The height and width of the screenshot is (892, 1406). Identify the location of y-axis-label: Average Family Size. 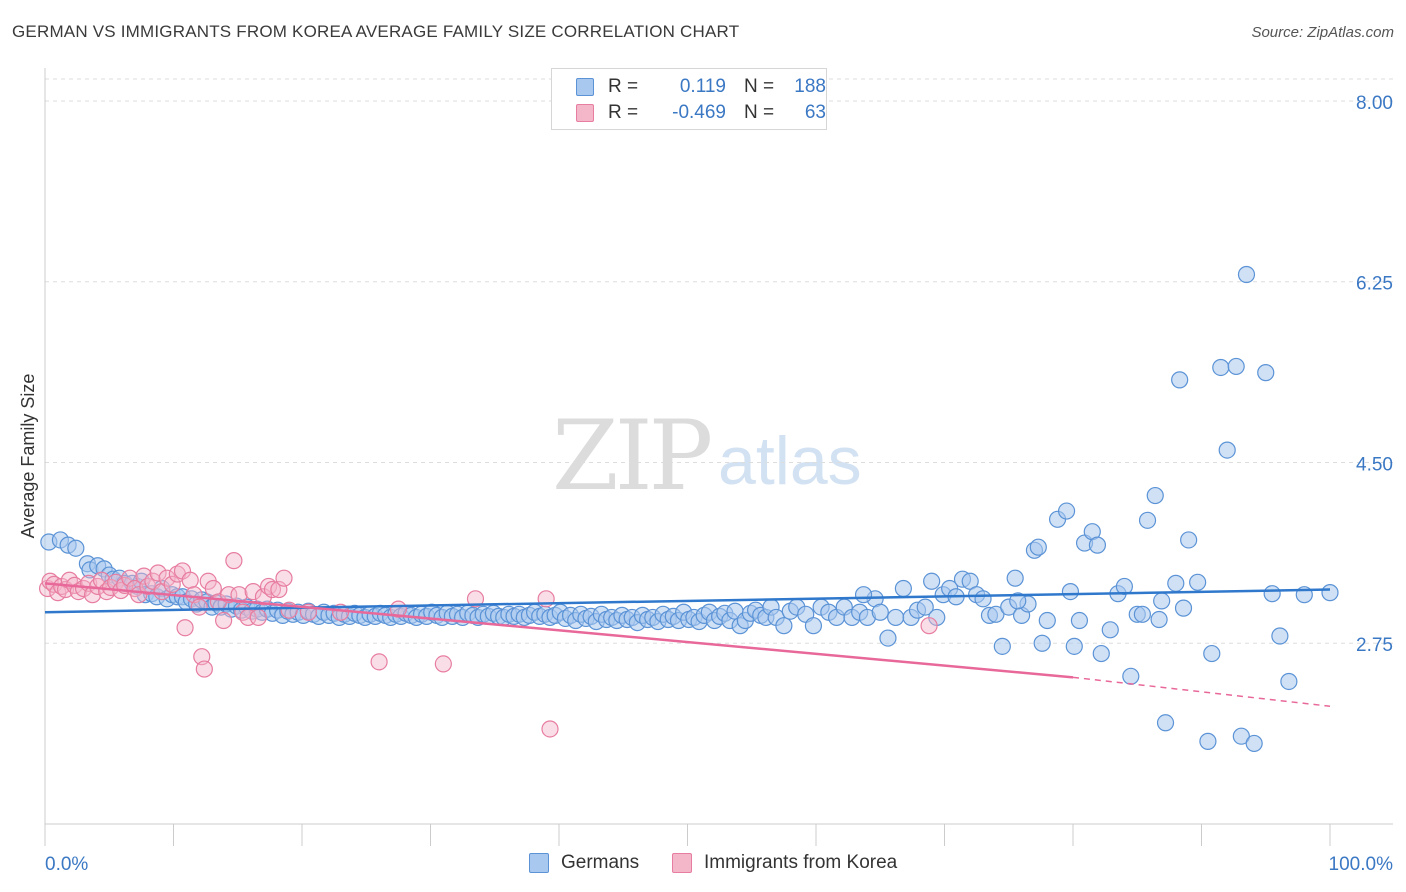
(28, 456).